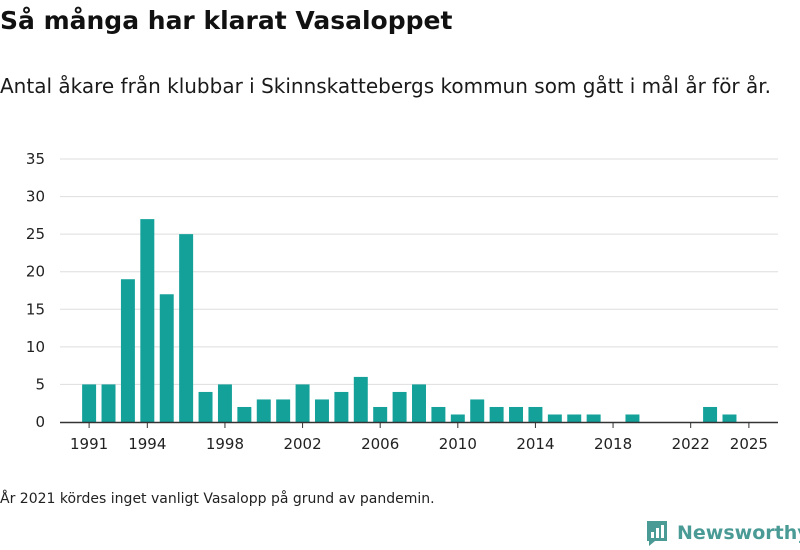  What do you see at coordinates (89, 444) in the screenshot?
I see `x-tick-label: 1991` at bounding box center [89, 444].